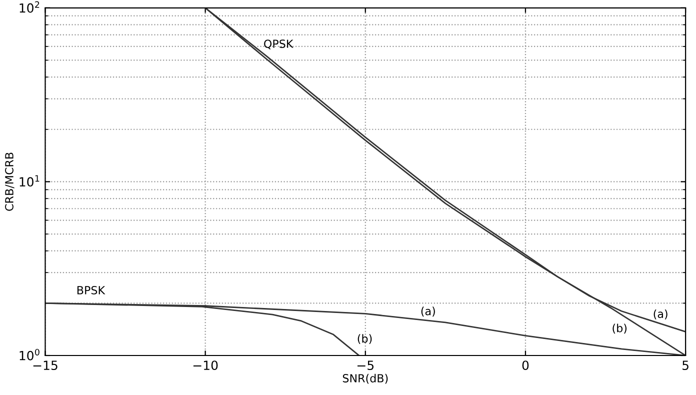 This screenshot has width=696, height=395. What do you see at coordinates (279, 45) in the screenshot?
I see `annotation: QPSK` at bounding box center [279, 45].